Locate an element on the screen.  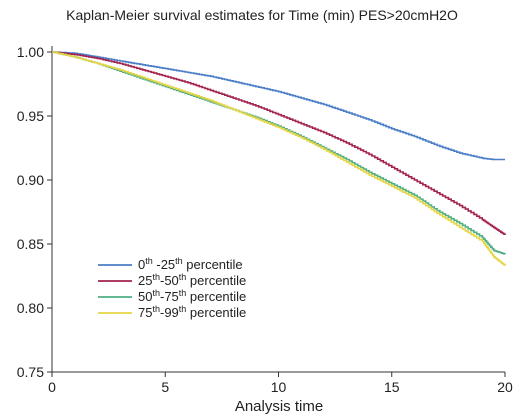
x-axis-label: Analysis time is located at coordinates (279, 406).